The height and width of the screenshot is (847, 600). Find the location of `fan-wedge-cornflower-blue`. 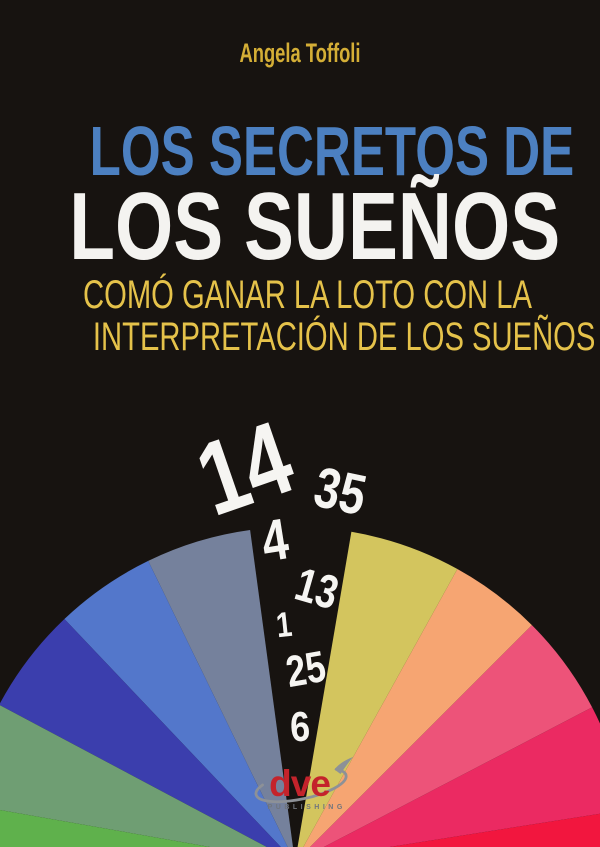

fan-wedge-cornflower-blue is located at coordinates (176, 703).